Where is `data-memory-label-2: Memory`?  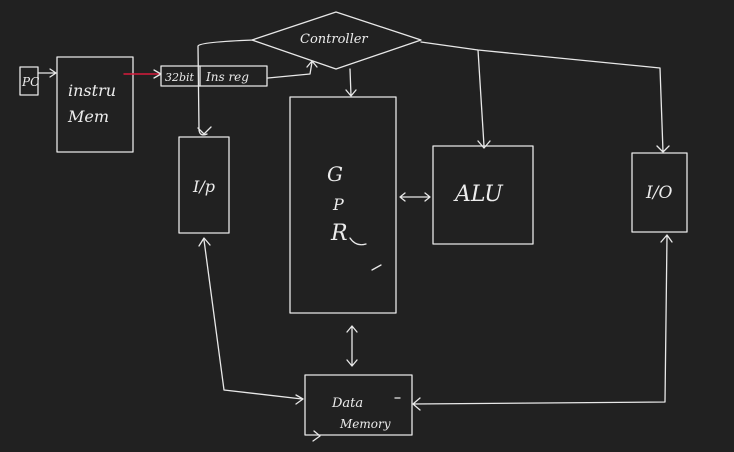 data-memory-label-2: Memory is located at coordinates (365, 424).